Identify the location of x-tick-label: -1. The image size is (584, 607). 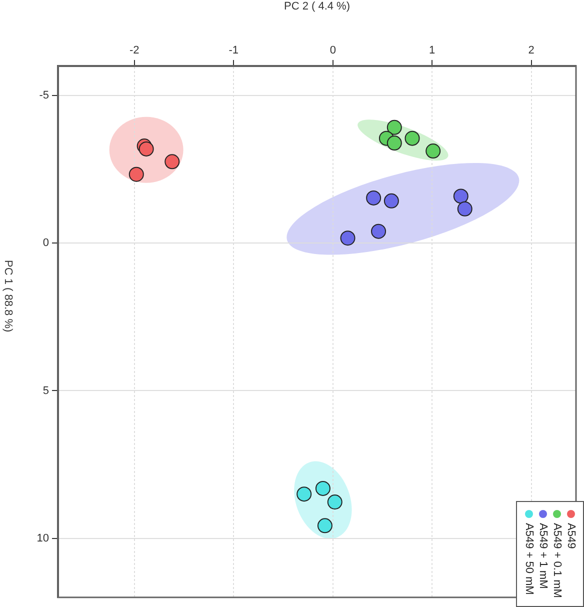
(233, 50).